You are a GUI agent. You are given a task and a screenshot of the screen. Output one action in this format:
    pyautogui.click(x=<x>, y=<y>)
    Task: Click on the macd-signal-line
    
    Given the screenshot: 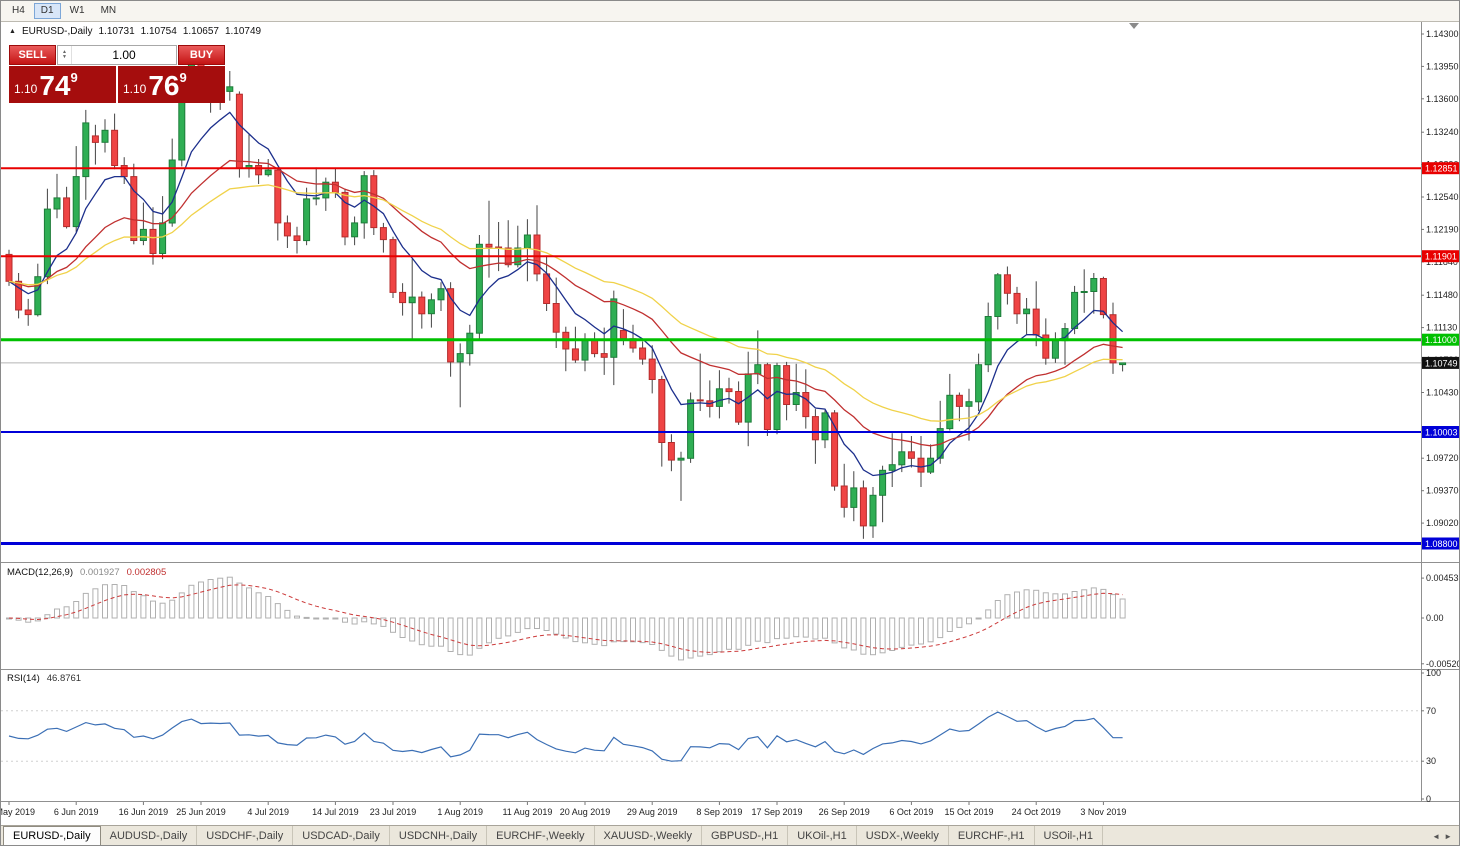 What is the action you would take?
    pyautogui.click(x=565, y=618)
    